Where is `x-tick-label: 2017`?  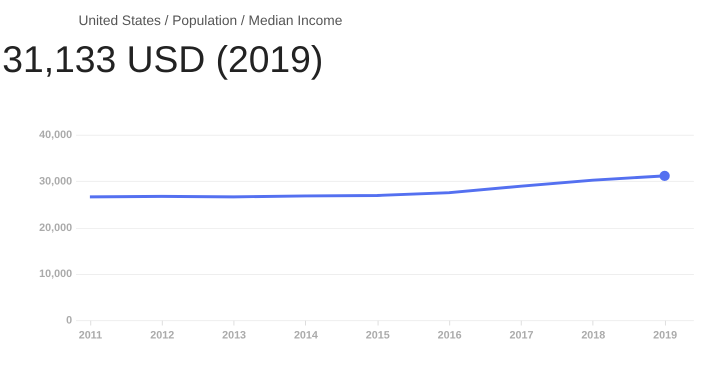 x-tick-label: 2017 is located at coordinates (521, 335).